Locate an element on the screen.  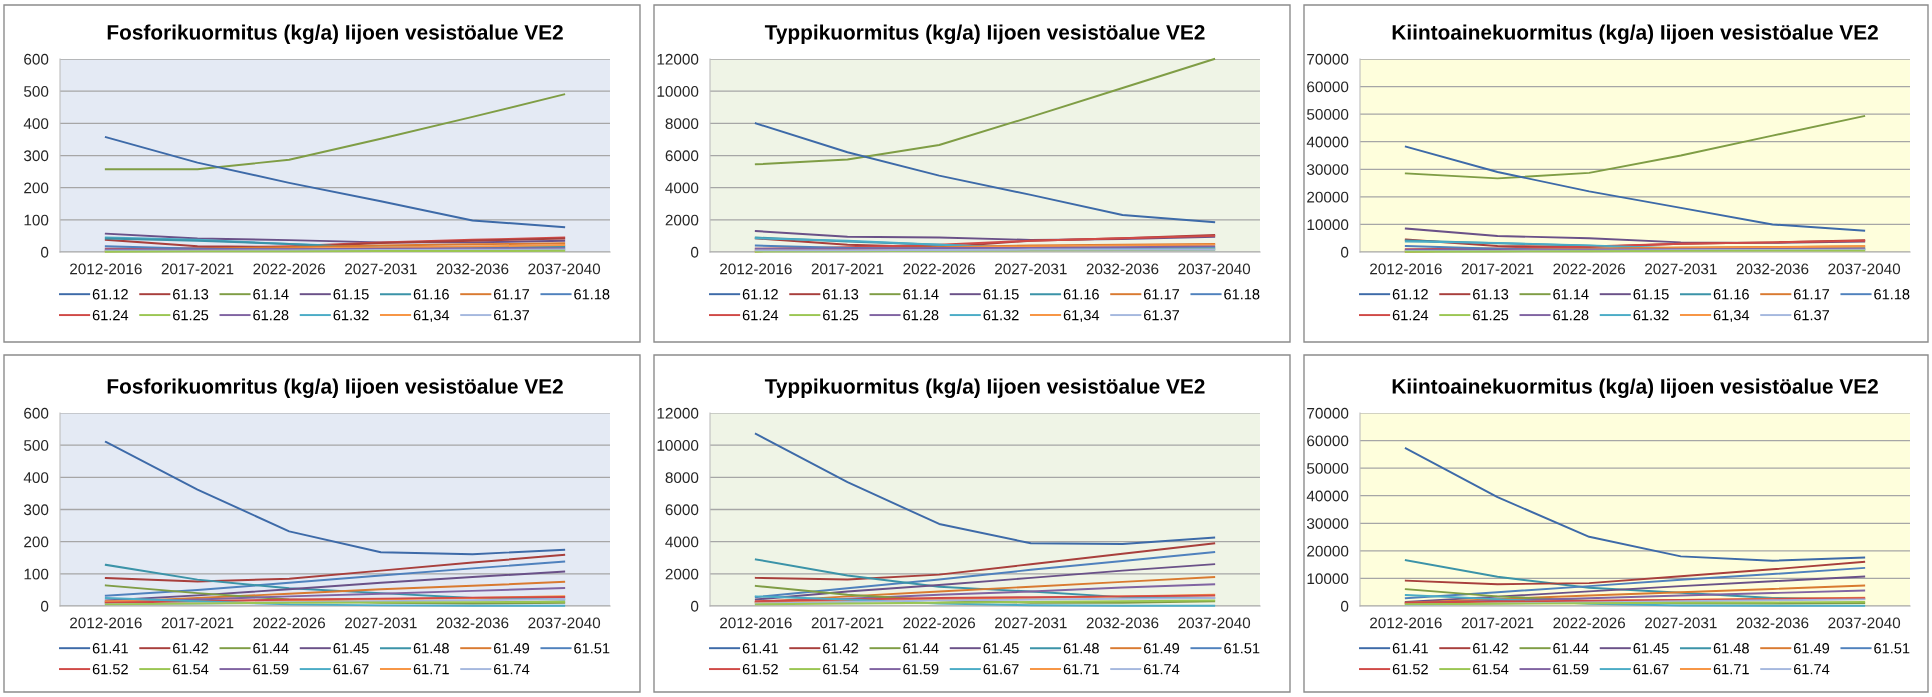
legend-label: 61.74 is located at coordinates (1812, 669).